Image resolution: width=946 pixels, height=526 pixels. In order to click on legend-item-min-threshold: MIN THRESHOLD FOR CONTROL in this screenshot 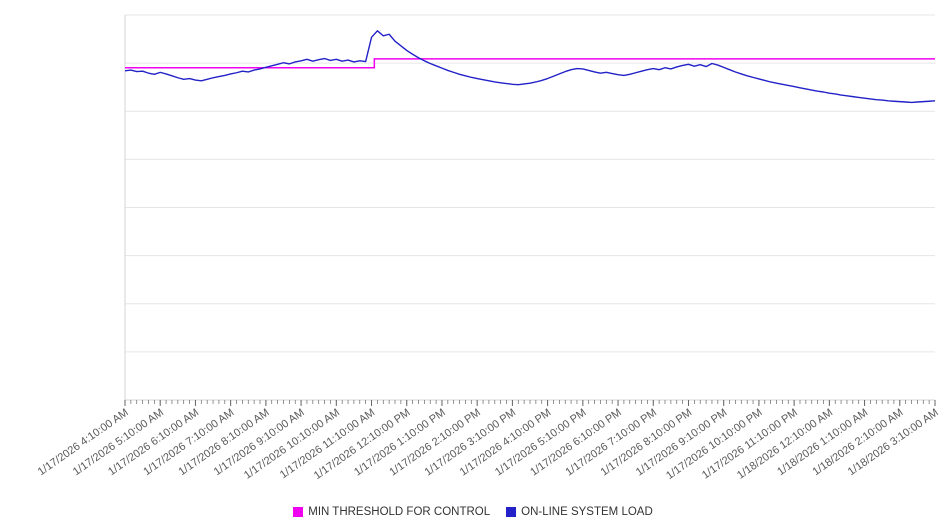, I will do `click(391, 512)`.